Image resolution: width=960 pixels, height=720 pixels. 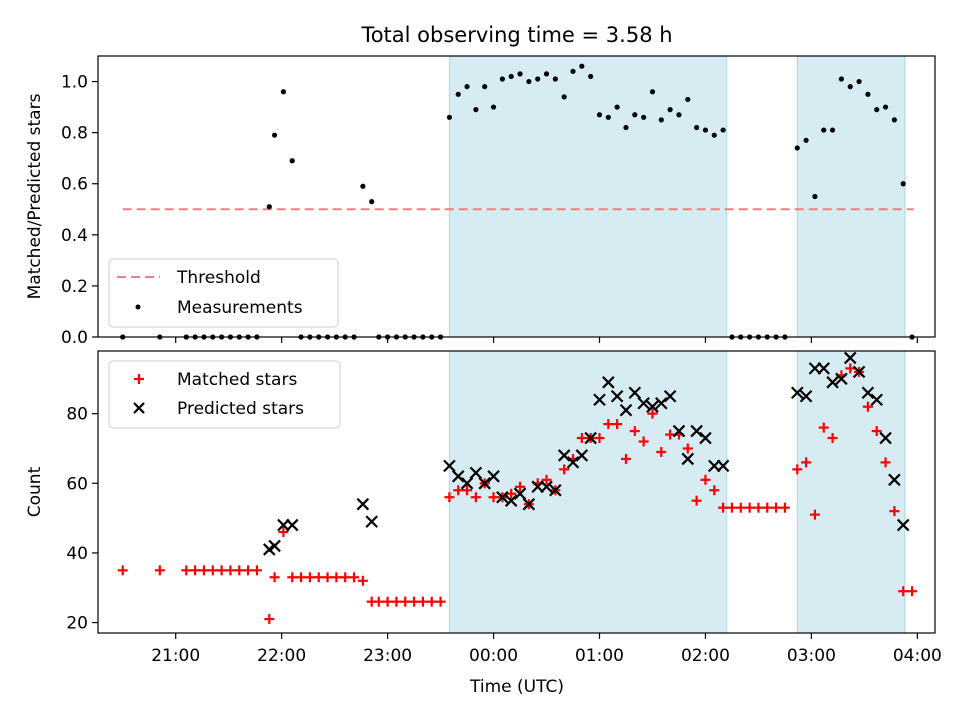 I want to click on x-axis-label: Time (UTC), so click(x=516, y=687).